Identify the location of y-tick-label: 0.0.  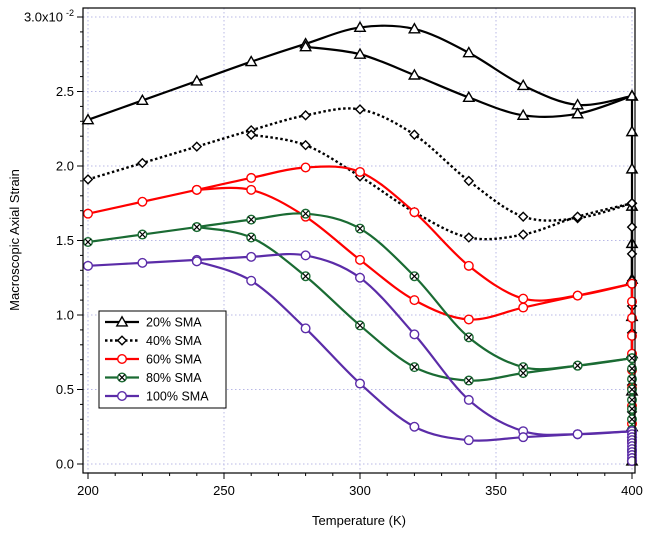
(65, 464).